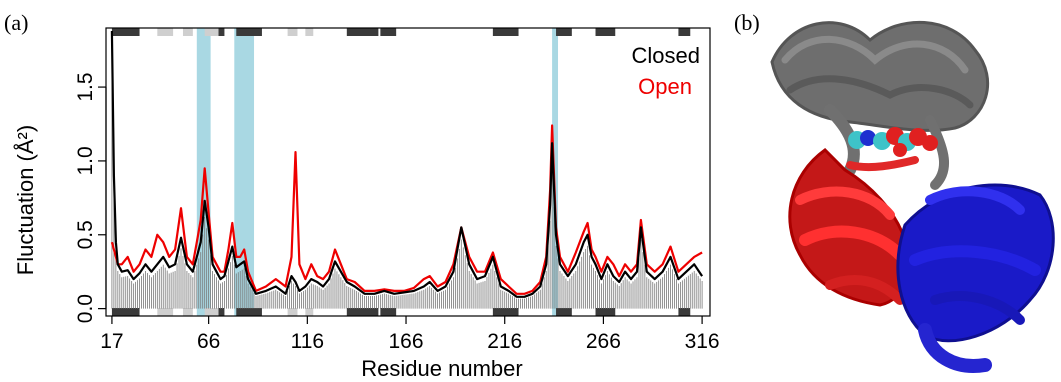 The height and width of the screenshot is (382, 1061). Describe the element at coordinates (441, 368) in the screenshot. I see `x-axis-label: Residue number` at that location.